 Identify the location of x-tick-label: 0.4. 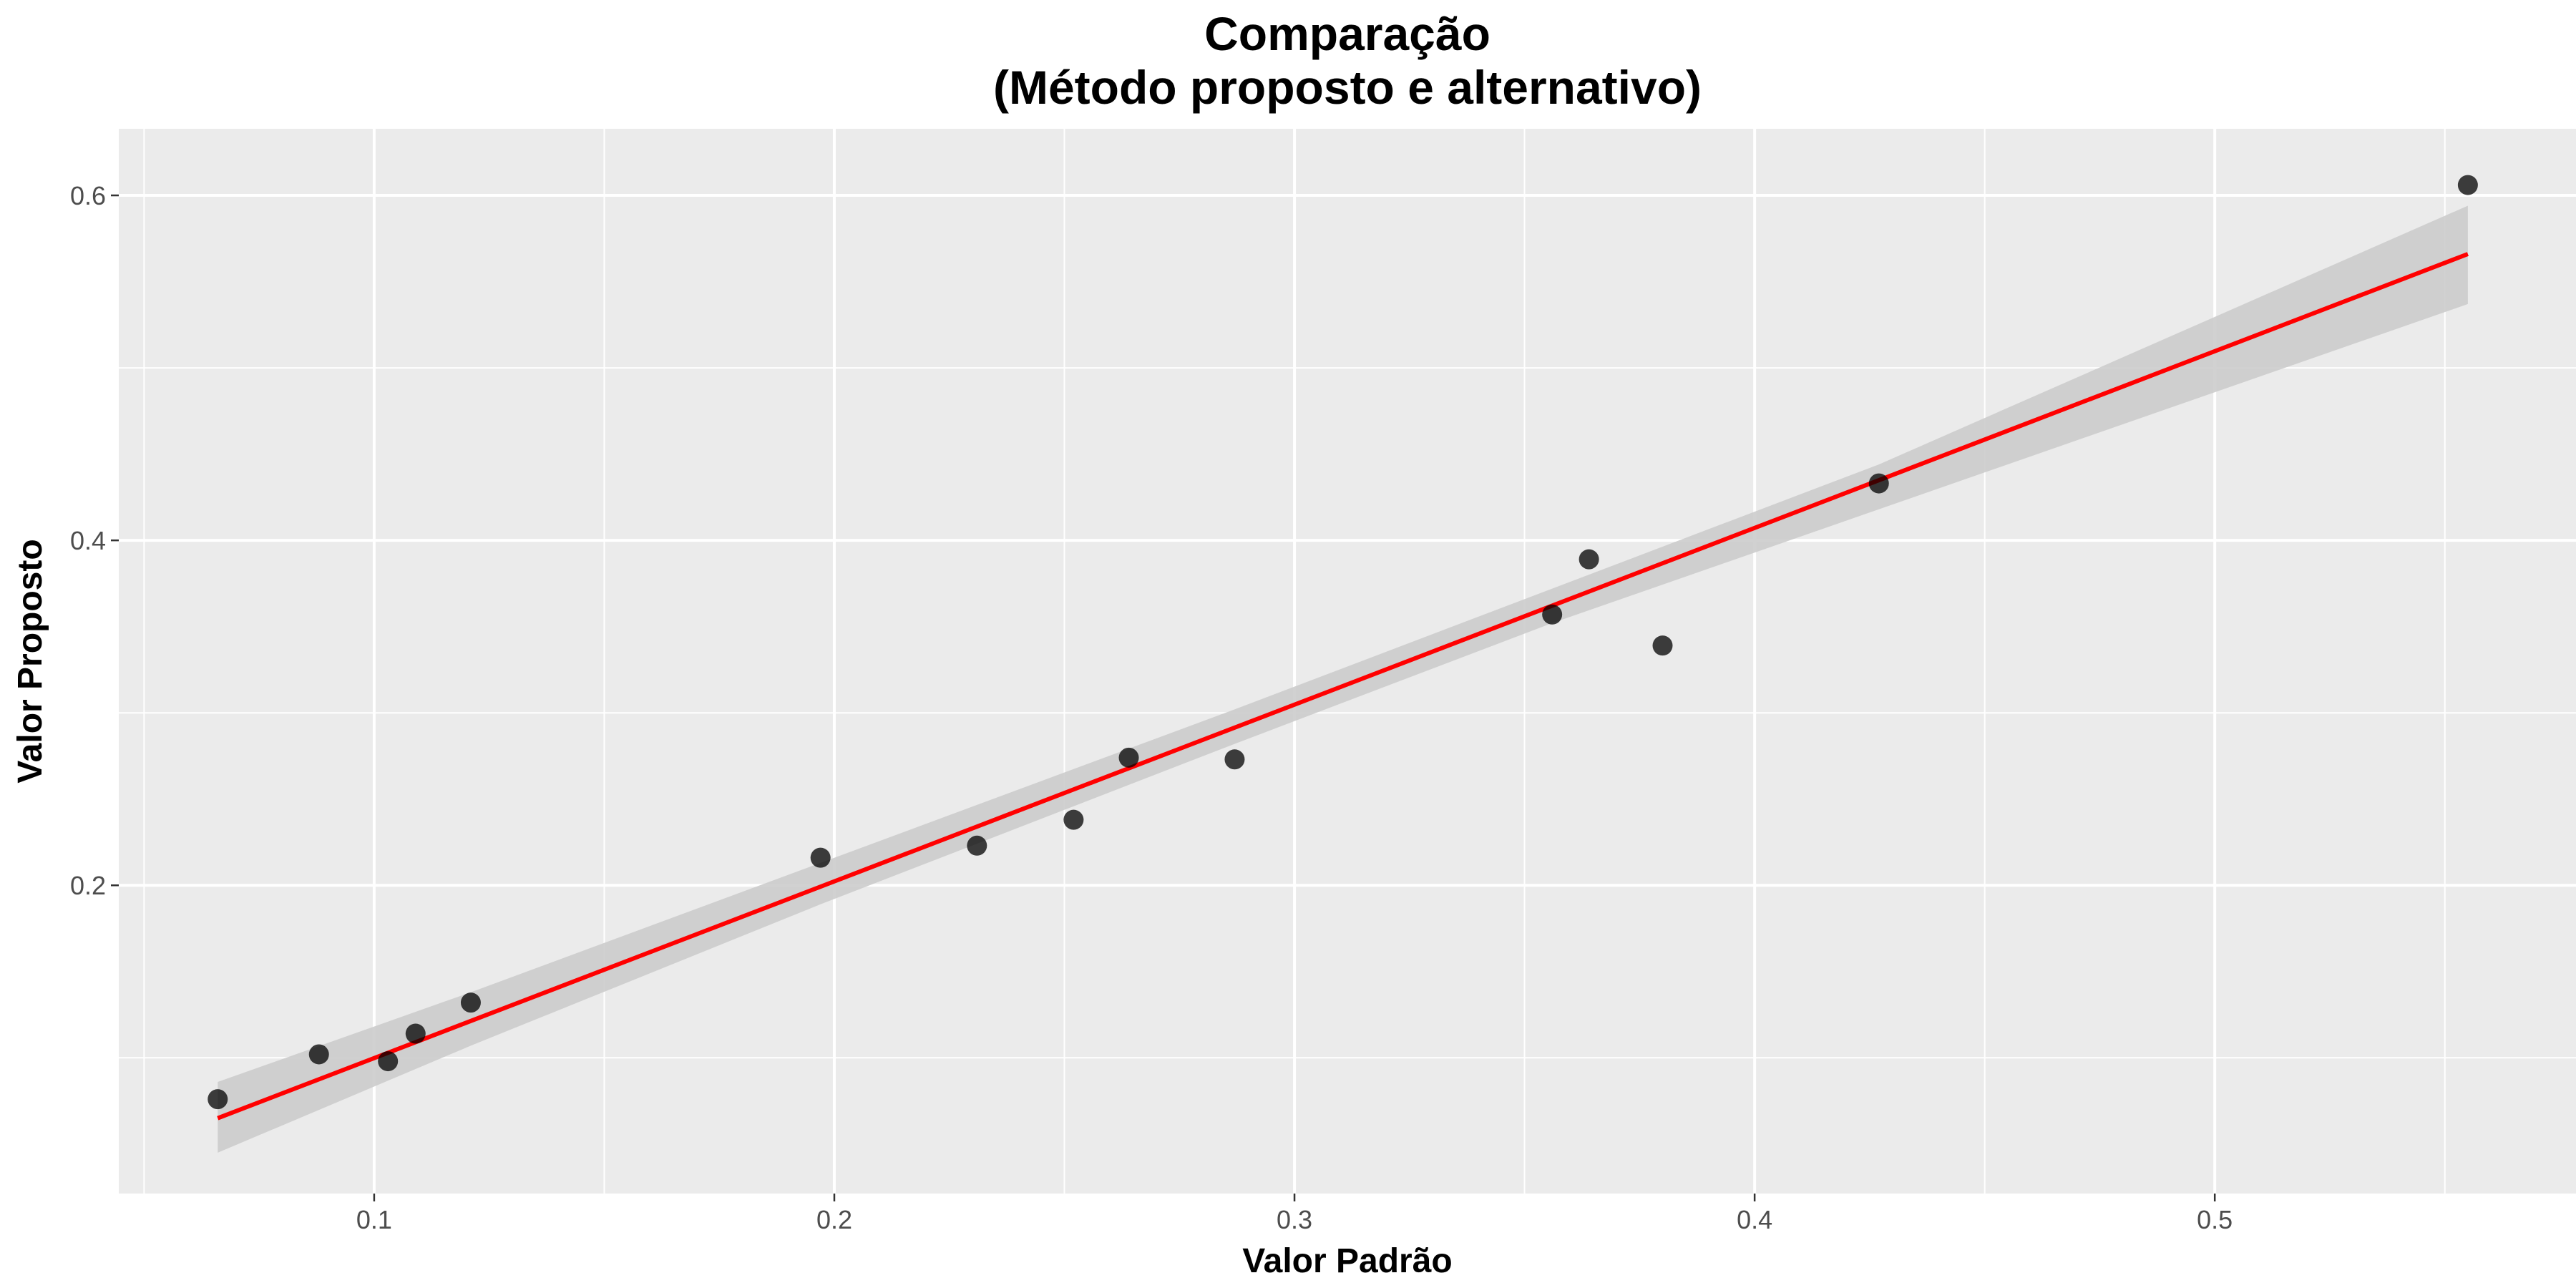
(1754, 1219).